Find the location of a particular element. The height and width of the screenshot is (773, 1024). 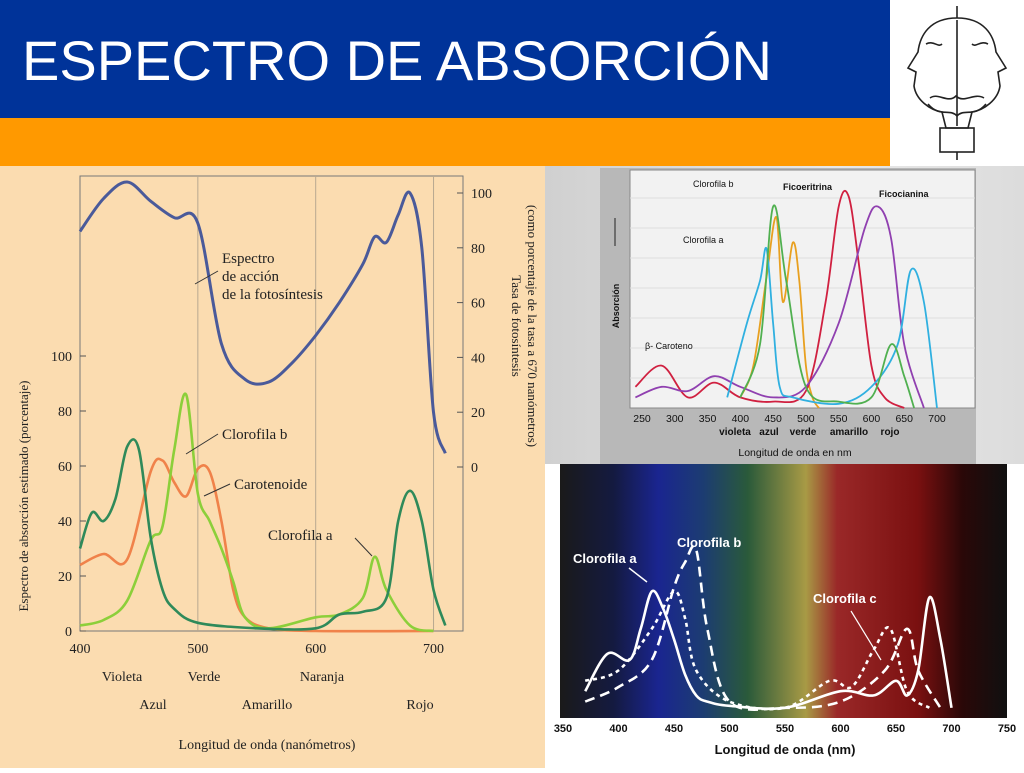

page-title: ESPECTRO DE ABSORCIÓN is located at coordinates (397, 60).